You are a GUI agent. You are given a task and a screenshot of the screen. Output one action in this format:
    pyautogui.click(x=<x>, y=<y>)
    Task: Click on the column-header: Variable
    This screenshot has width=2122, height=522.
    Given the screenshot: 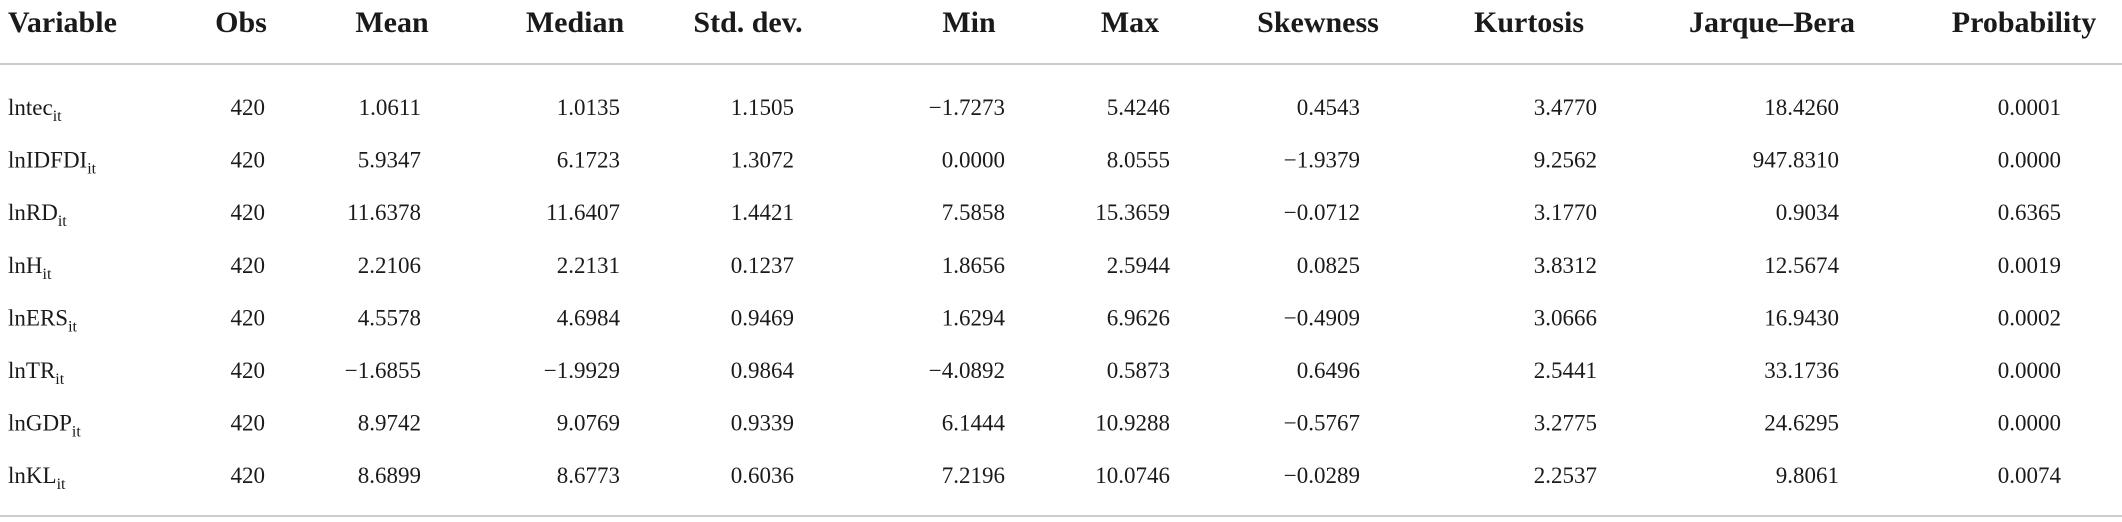 What is the action you would take?
    pyautogui.click(x=62, y=22)
    